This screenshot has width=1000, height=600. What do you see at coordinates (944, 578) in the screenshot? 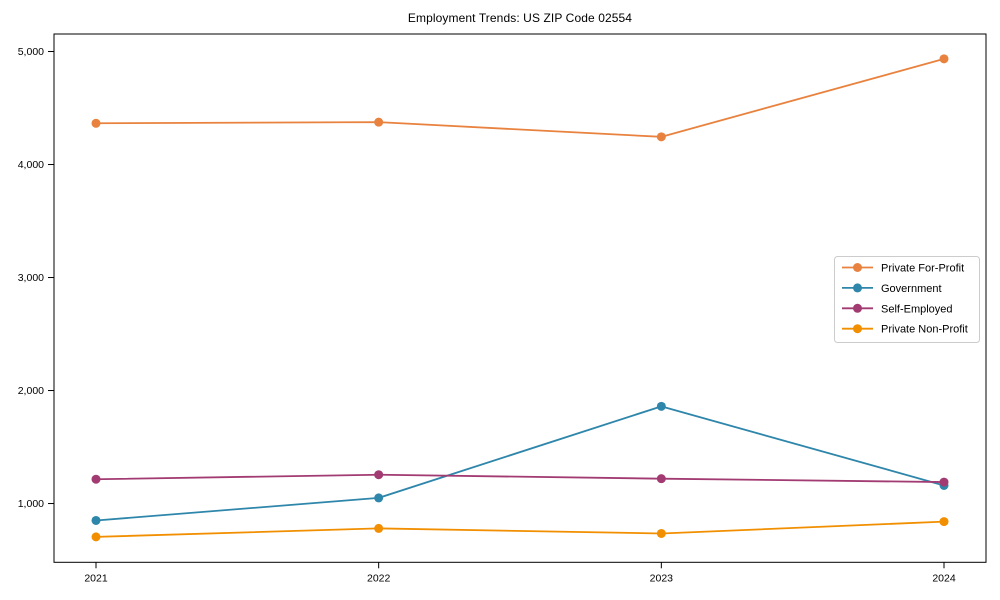
I see `x-tick-label: 2024` at bounding box center [944, 578].